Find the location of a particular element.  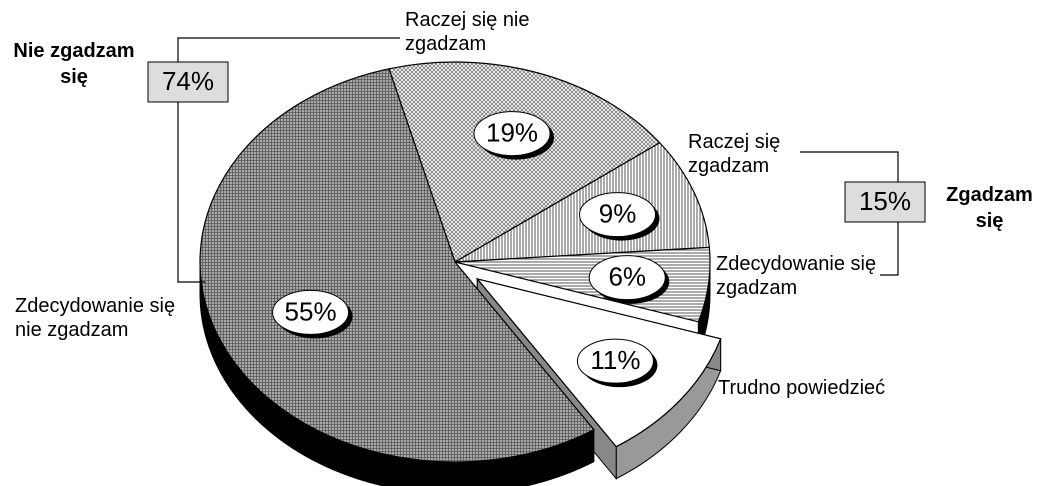

value-label: 9% is located at coordinates (618, 213).